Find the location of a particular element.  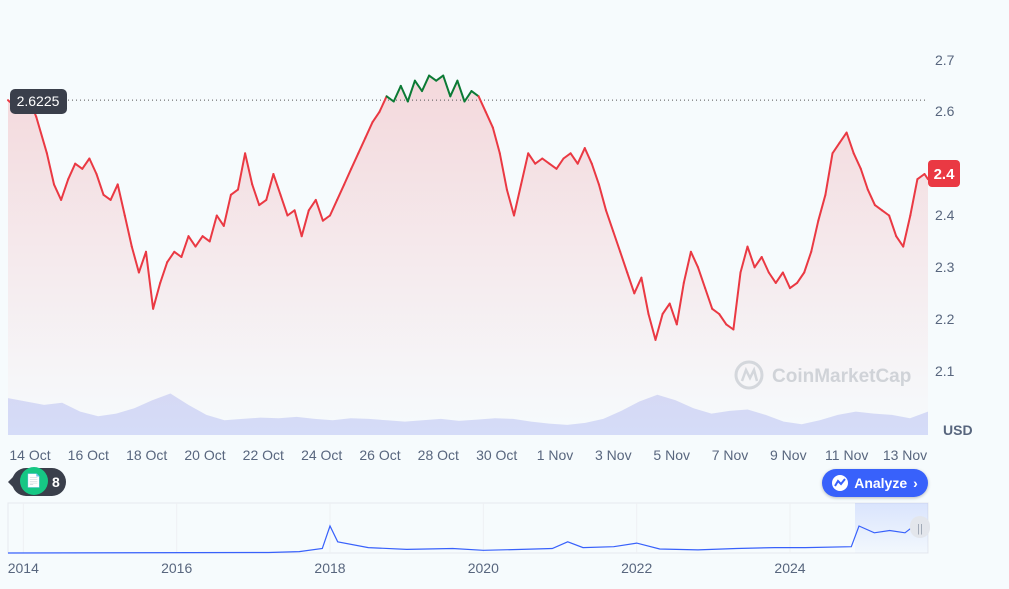

overview-line is located at coordinates (468, 539).